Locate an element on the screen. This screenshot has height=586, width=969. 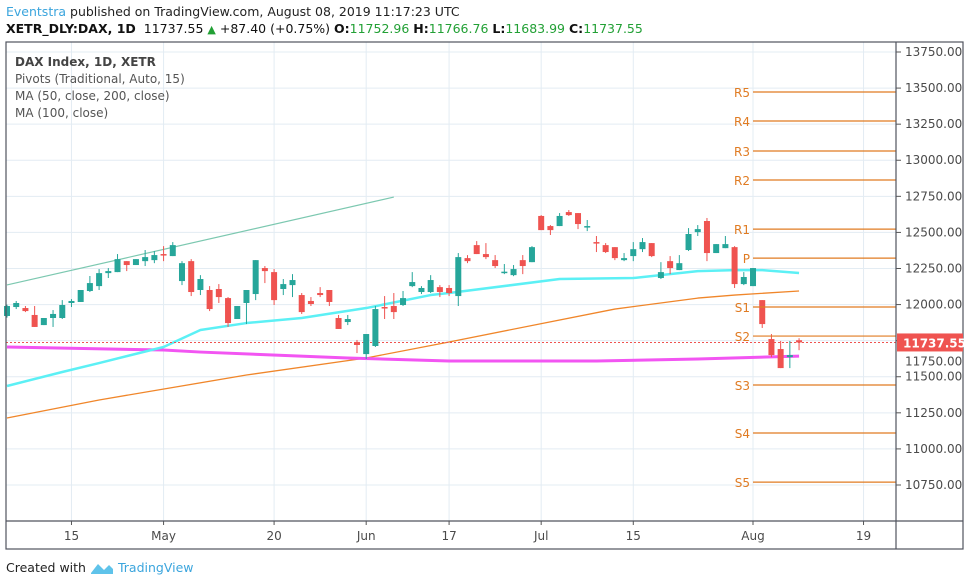
pivot-label: R4 is located at coordinates (742, 122).